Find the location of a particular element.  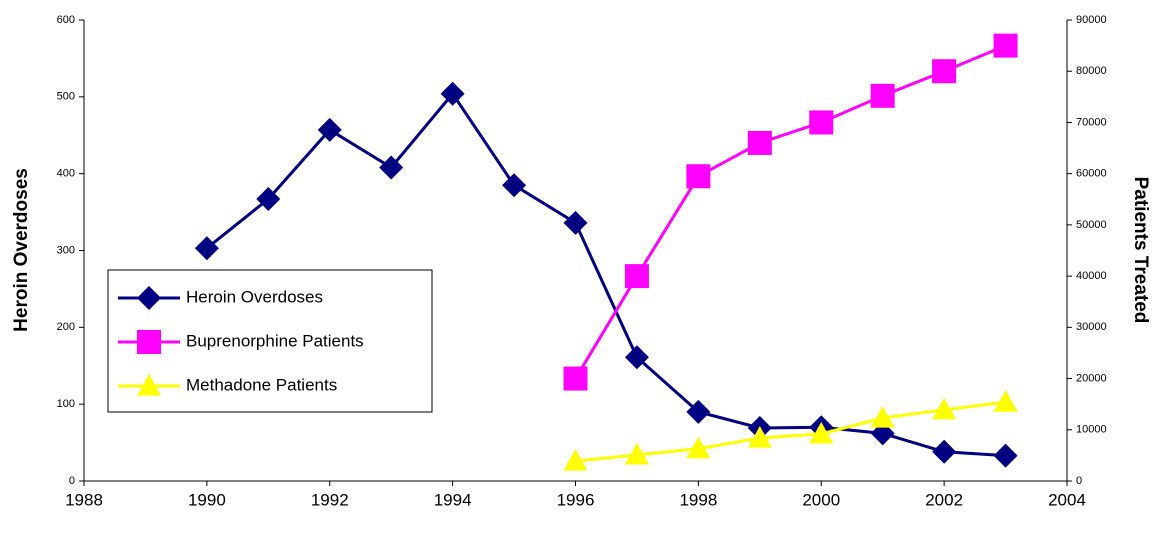

x-tick-label: 1988 is located at coordinates (84, 499).